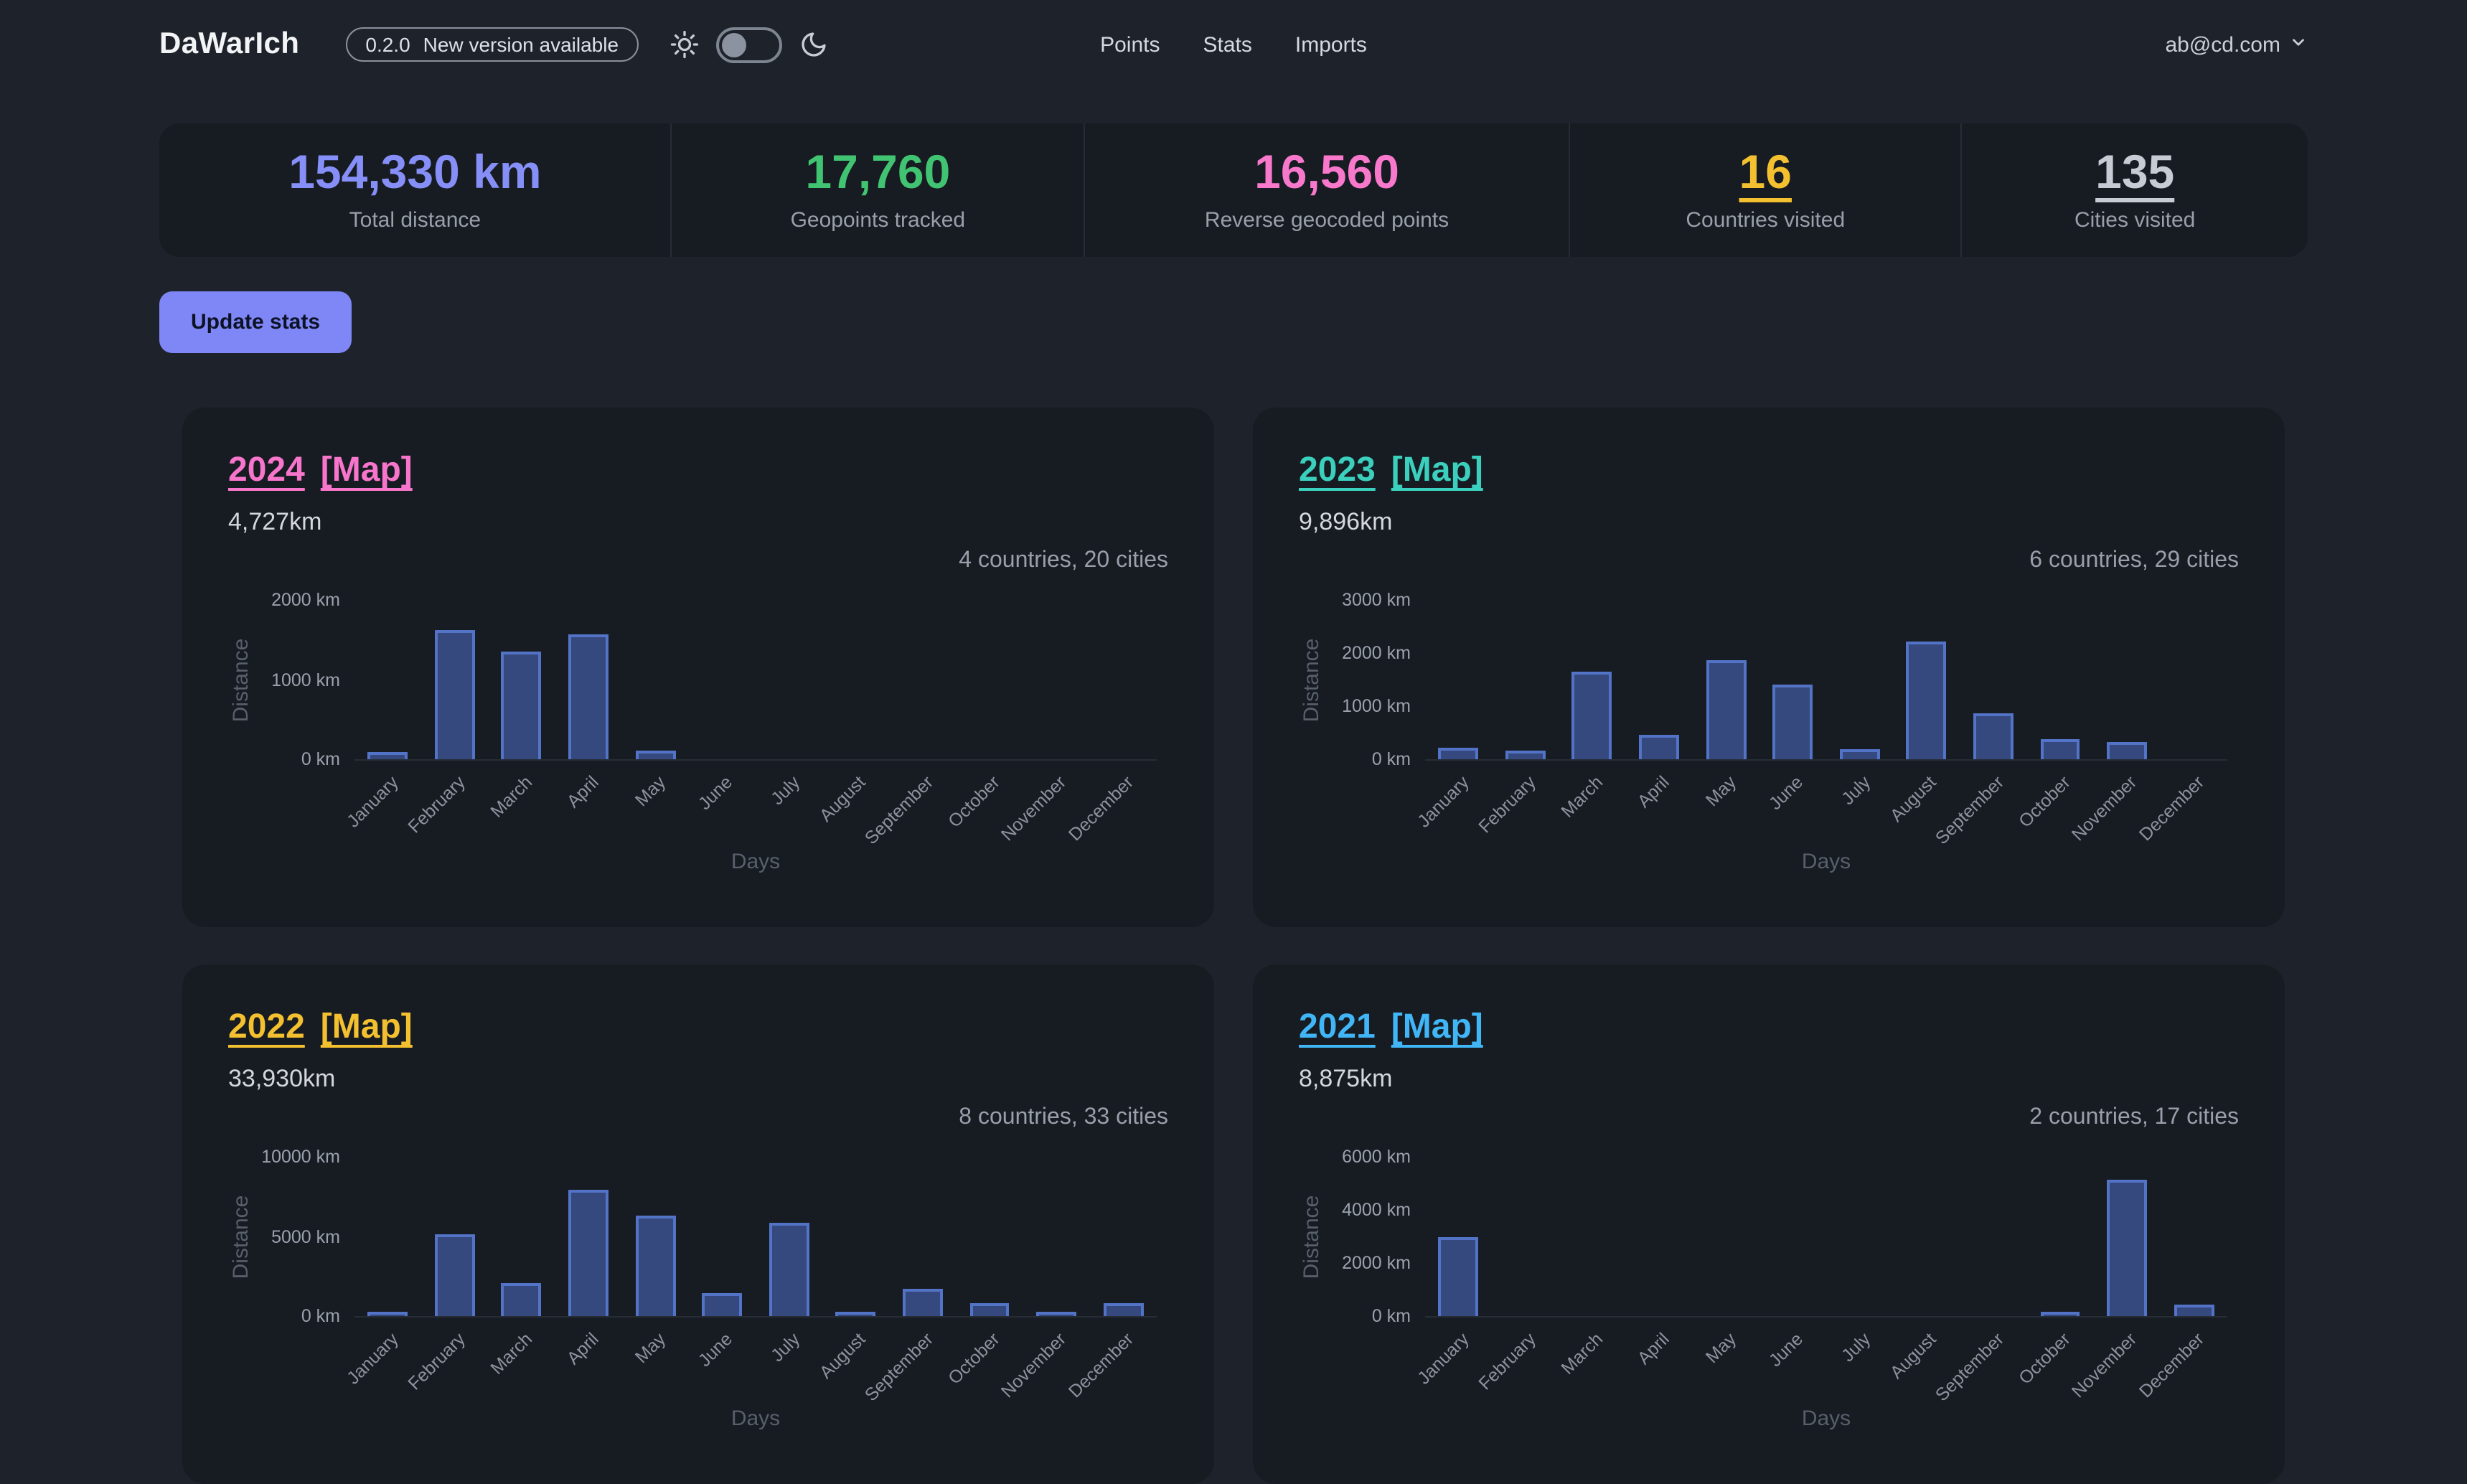  What do you see at coordinates (266, 470) in the screenshot?
I see `year-link-2024: 2024` at bounding box center [266, 470].